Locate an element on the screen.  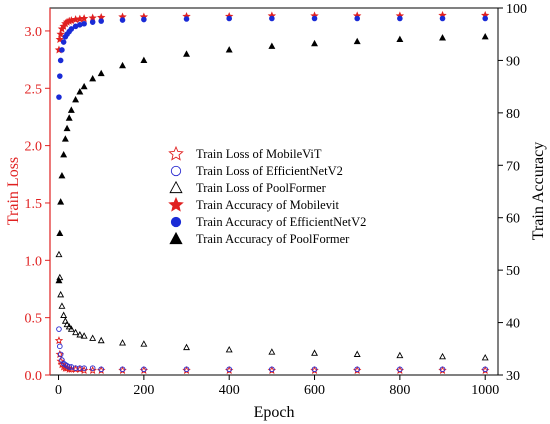
right-y-tick-label: 40 is located at coordinates (513, 324).